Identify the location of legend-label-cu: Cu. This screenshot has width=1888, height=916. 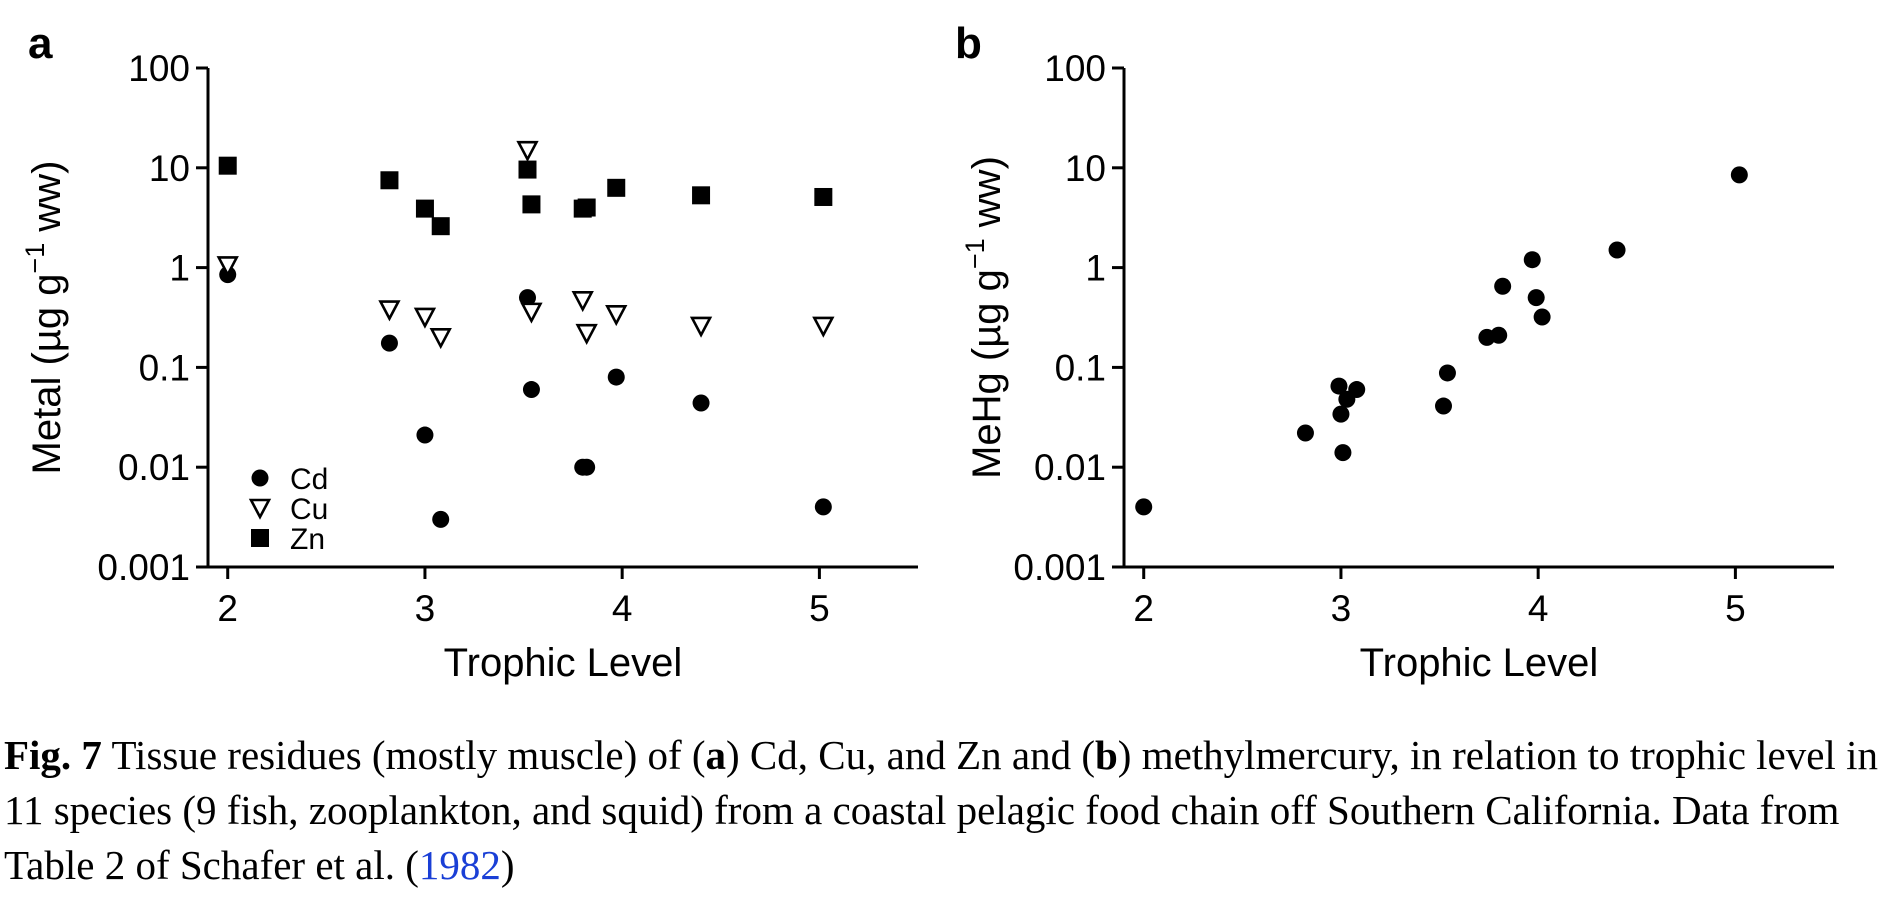
(309, 509).